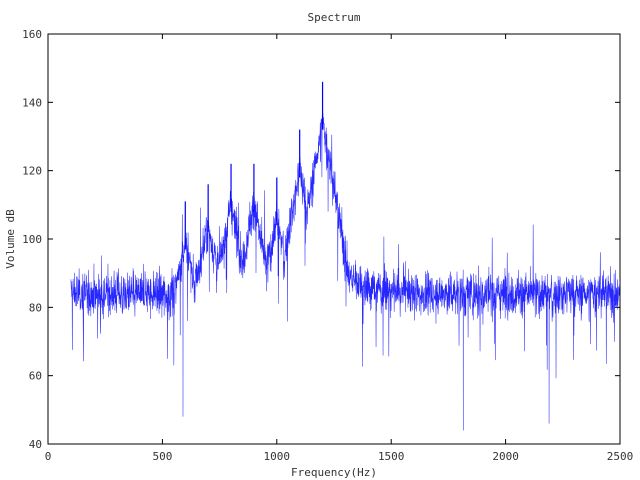 The height and width of the screenshot is (480, 640). Describe the element at coordinates (334, 17) in the screenshot. I see `chart-title: Spectrum` at that location.